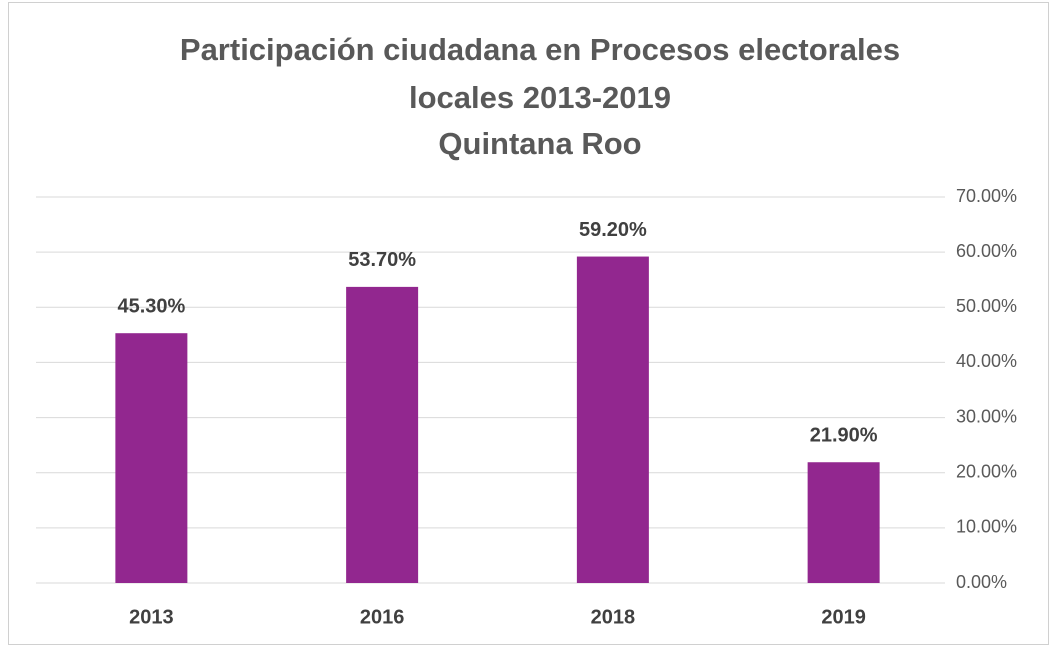 This screenshot has width=1056, height=653. I want to click on y-tick-label: 10.00%, so click(986, 527).